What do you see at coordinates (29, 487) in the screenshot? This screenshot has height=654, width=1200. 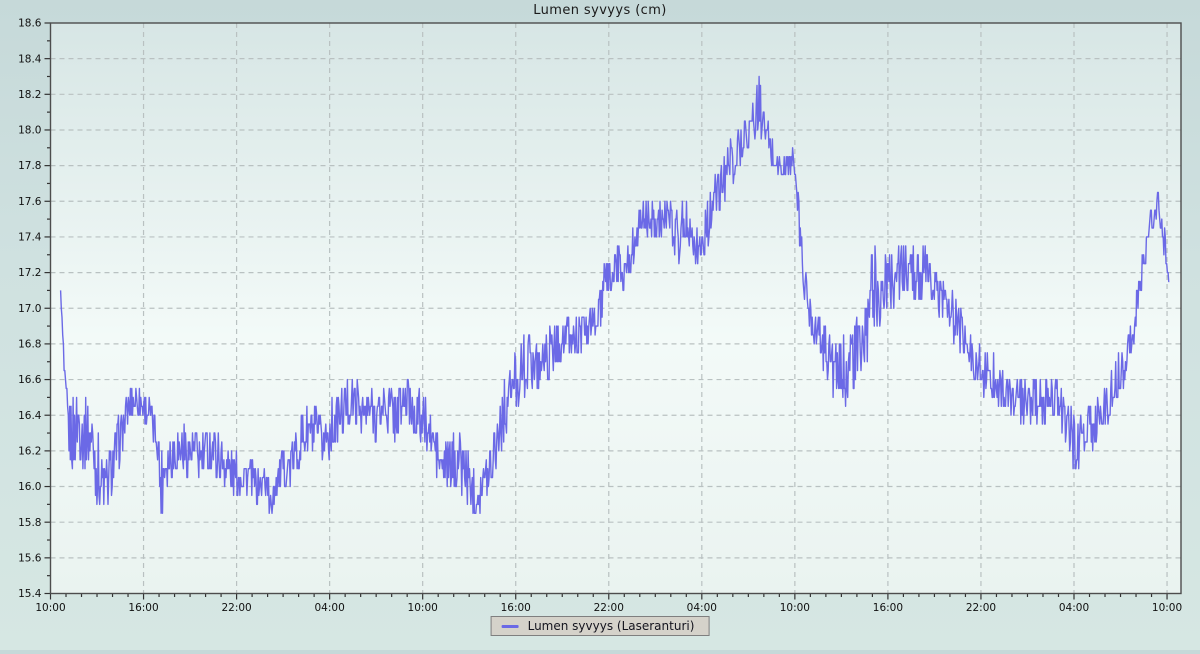 I see `y-tick-label: 16.0` at bounding box center [29, 487].